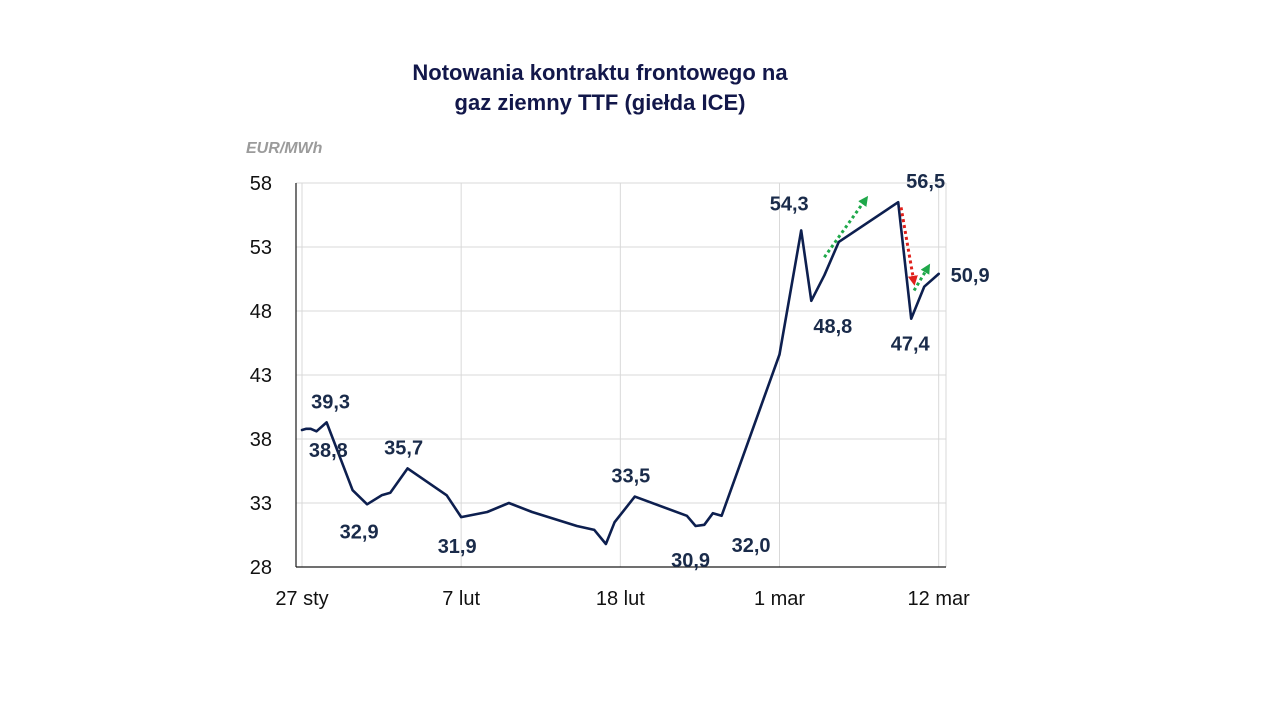 Image resolution: width=1280 pixels, height=720 pixels. I want to click on trend-arrow-down, so click(908, 246).